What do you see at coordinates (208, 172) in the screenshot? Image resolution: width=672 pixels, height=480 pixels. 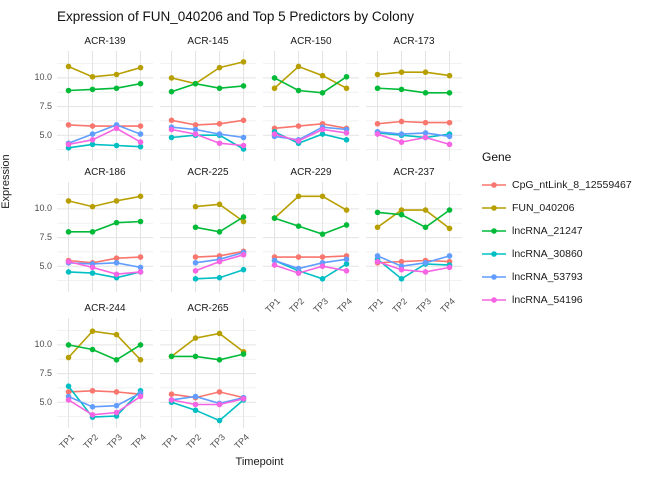 I see `facet-strip-ACR-225: ACR-225` at bounding box center [208, 172].